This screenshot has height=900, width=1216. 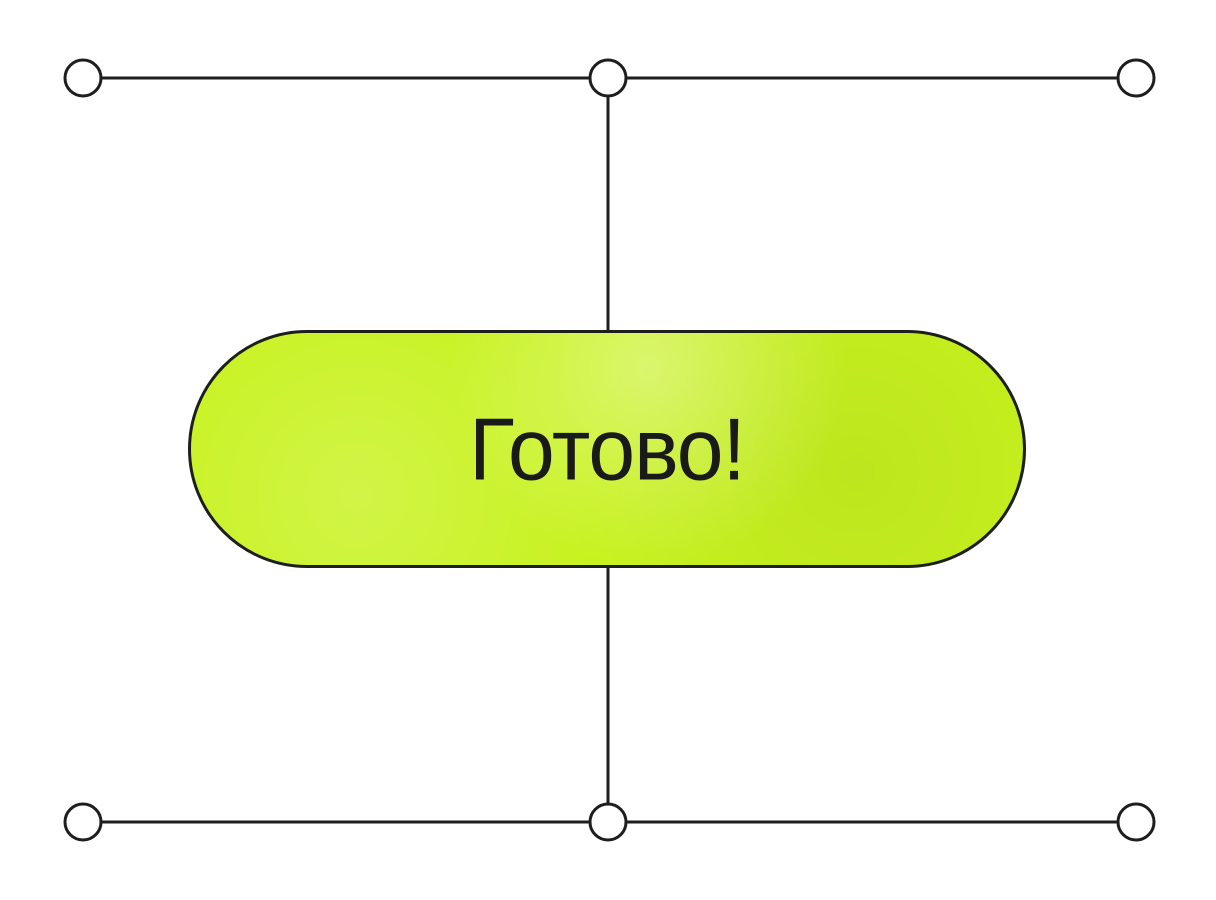 What do you see at coordinates (608, 78) in the screenshot?
I see `node-top-center` at bounding box center [608, 78].